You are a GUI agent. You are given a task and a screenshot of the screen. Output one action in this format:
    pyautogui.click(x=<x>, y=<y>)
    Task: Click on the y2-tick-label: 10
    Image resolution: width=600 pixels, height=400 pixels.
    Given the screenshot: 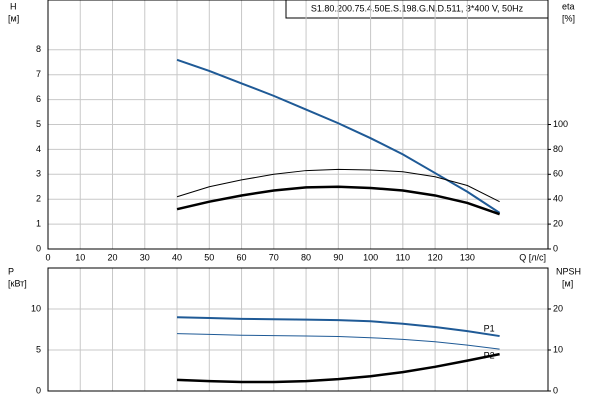 What is the action you would take?
    pyautogui.click(x=558, y=349)
    